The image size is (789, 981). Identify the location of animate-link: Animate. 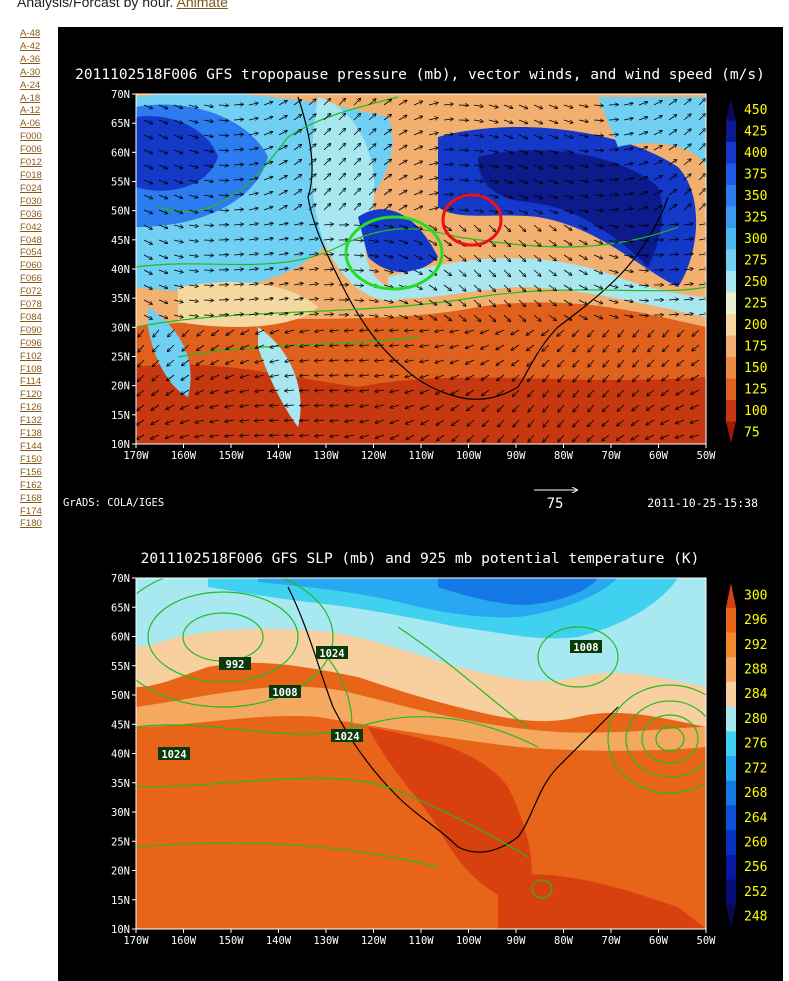
(202, 5).